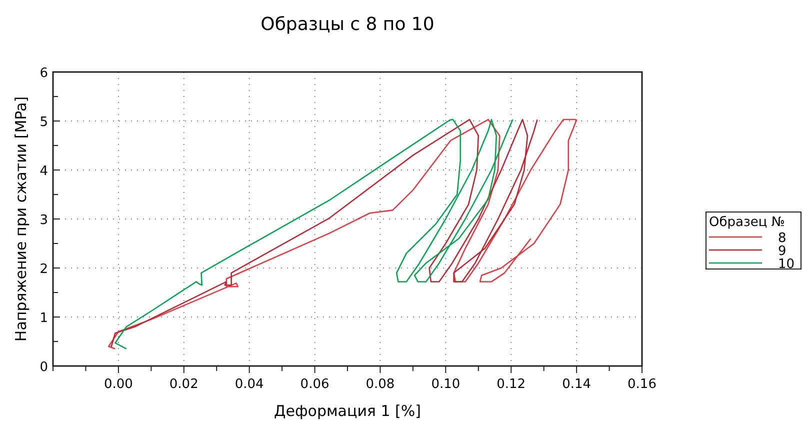 This screenshot has width=803, height=421. Describe the element at coordinates (44, 220) in the screenshot. I see `y-tick-label: 3` at that location.